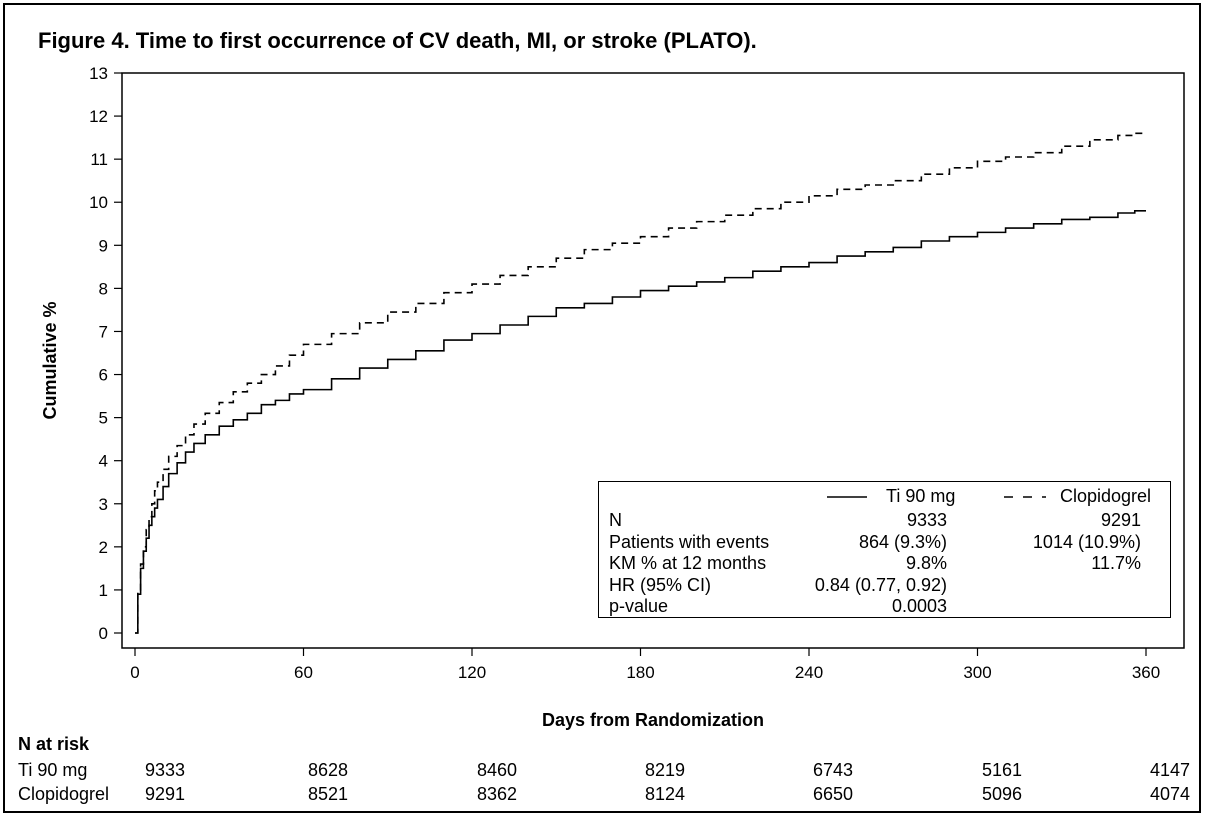 This screenshot has height=819, width=1208. What do you see at coordinates (688, 563) in the screenshot?
I see `summary-row-label: KM % at 12 months` at bounding box center [688, 563].